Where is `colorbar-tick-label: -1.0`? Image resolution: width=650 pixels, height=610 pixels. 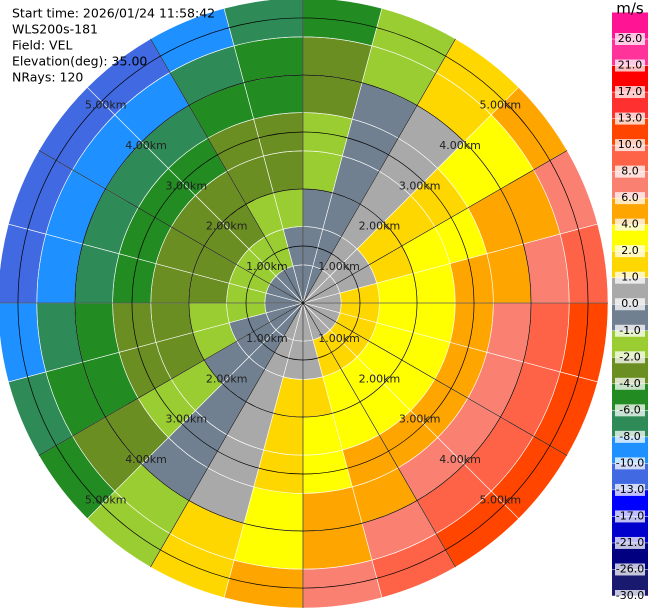 colorbar-tick-label: -1.0 is located at coordinates (629, 330).